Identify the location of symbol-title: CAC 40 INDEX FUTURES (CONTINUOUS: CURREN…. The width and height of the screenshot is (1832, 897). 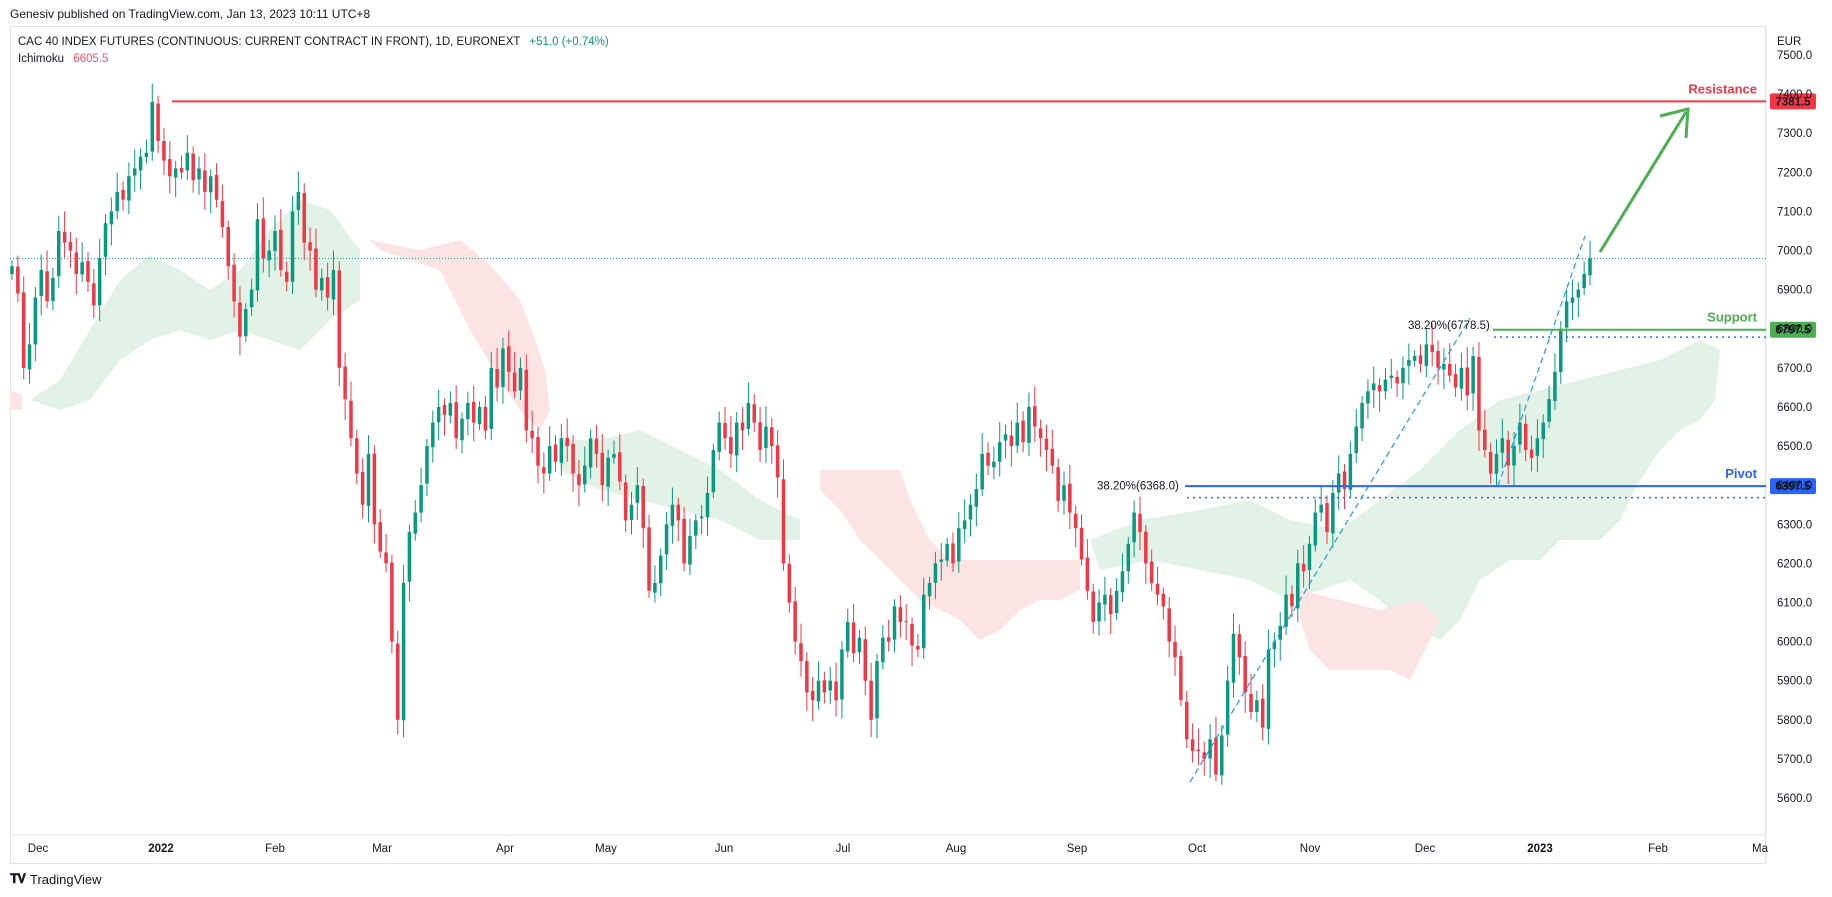
(269, 42).